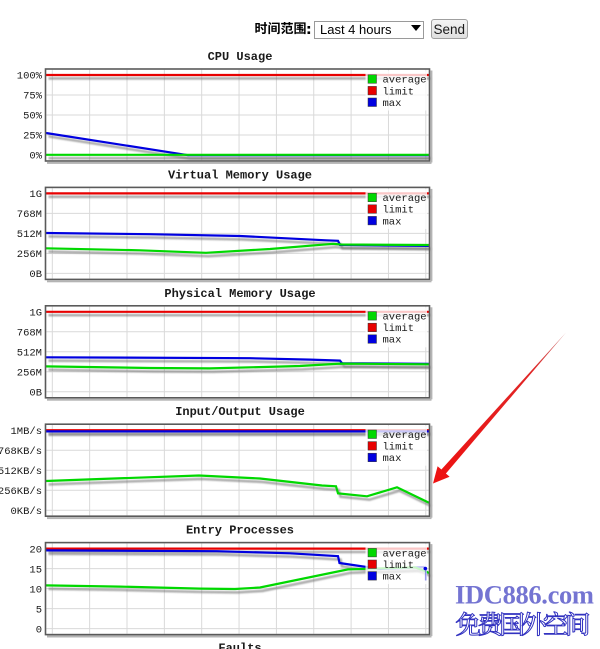  Describe the element at coordinates (240, 412) in the screenshot. I see `svg-text: Input/Output Usage` at that location.